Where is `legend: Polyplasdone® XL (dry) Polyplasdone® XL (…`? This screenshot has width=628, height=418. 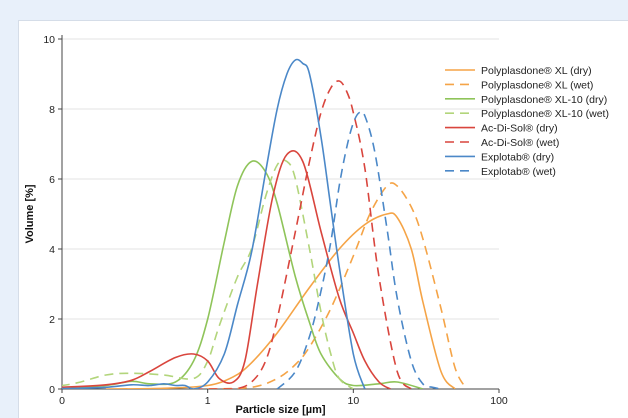
legend: Polyplasdone® XL (dry) Polyplasdone® XL (… is located at coordinates (527, 121).